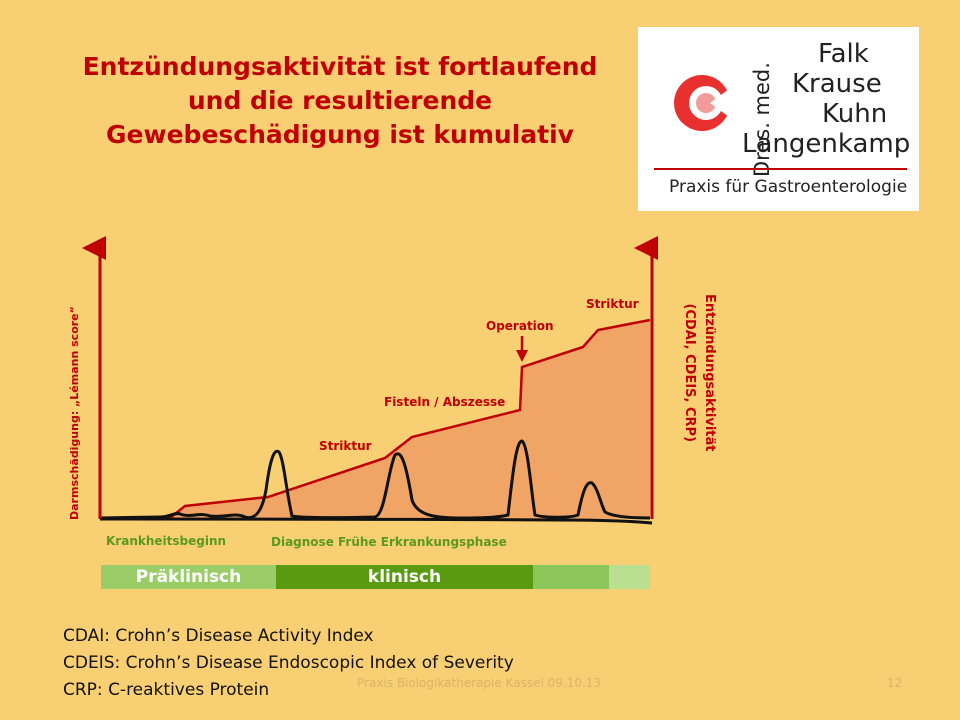 The width and height of the screenshot is (960, 720). I want to click on phase-bar-late, so click(629, 577).